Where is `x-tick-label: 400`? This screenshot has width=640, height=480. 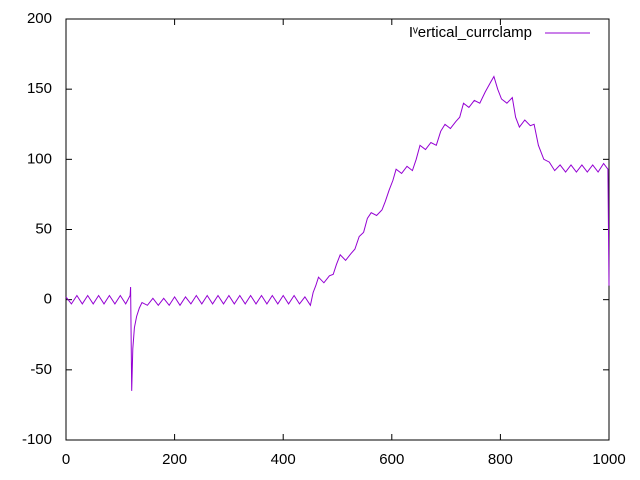 x-tick-label: 400 is located at coordinates (283, 459).